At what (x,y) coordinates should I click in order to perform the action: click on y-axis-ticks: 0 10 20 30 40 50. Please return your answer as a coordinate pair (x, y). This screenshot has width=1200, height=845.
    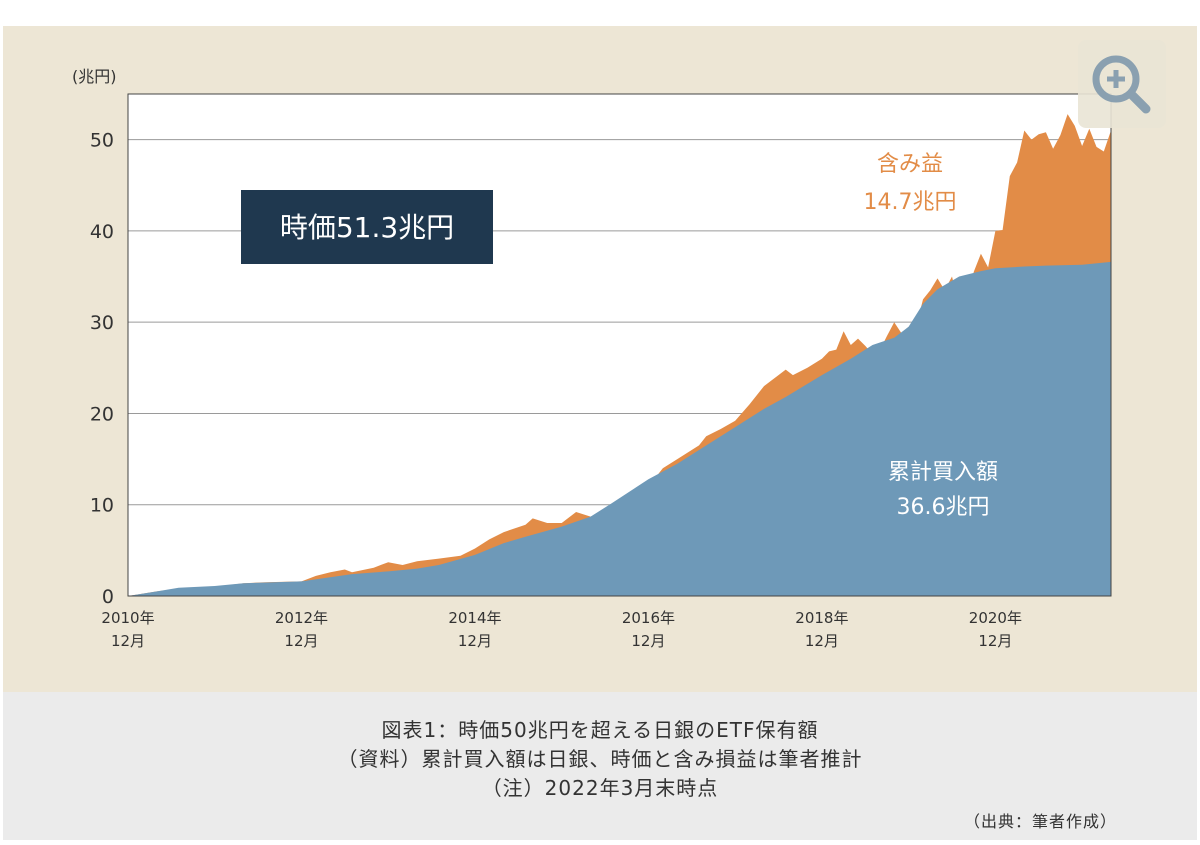
    Looking at the image, I should click on (102, 369).